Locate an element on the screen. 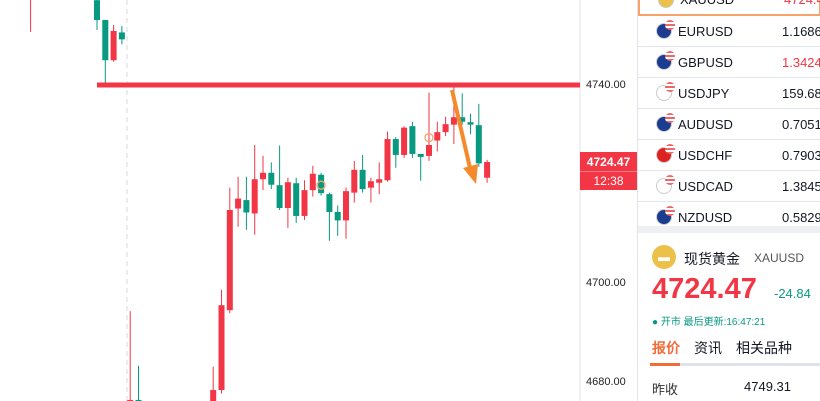 The image size is (820, 401). detail-tabs: 报价 资讯 相关品种 is located at coordinates (722, 348).